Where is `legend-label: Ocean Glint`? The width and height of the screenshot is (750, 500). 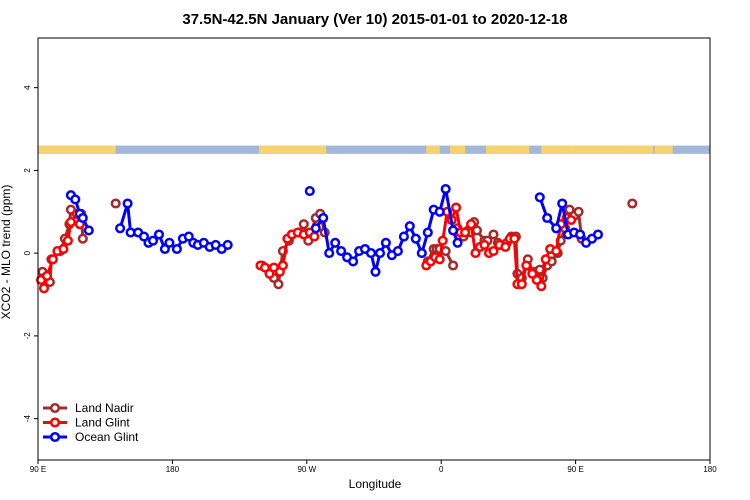
legend-label: Ocean Glint is located at coordinates (107, 437).